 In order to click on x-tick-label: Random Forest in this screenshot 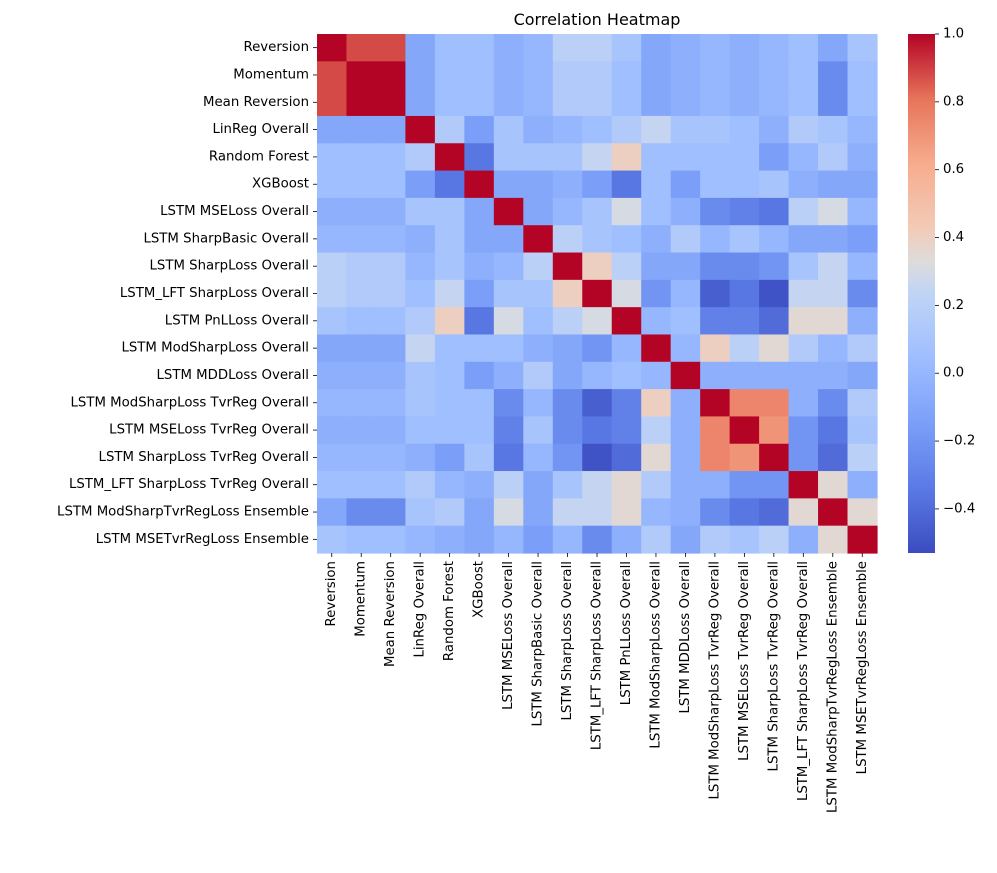, I will do `click(449, 611)`.